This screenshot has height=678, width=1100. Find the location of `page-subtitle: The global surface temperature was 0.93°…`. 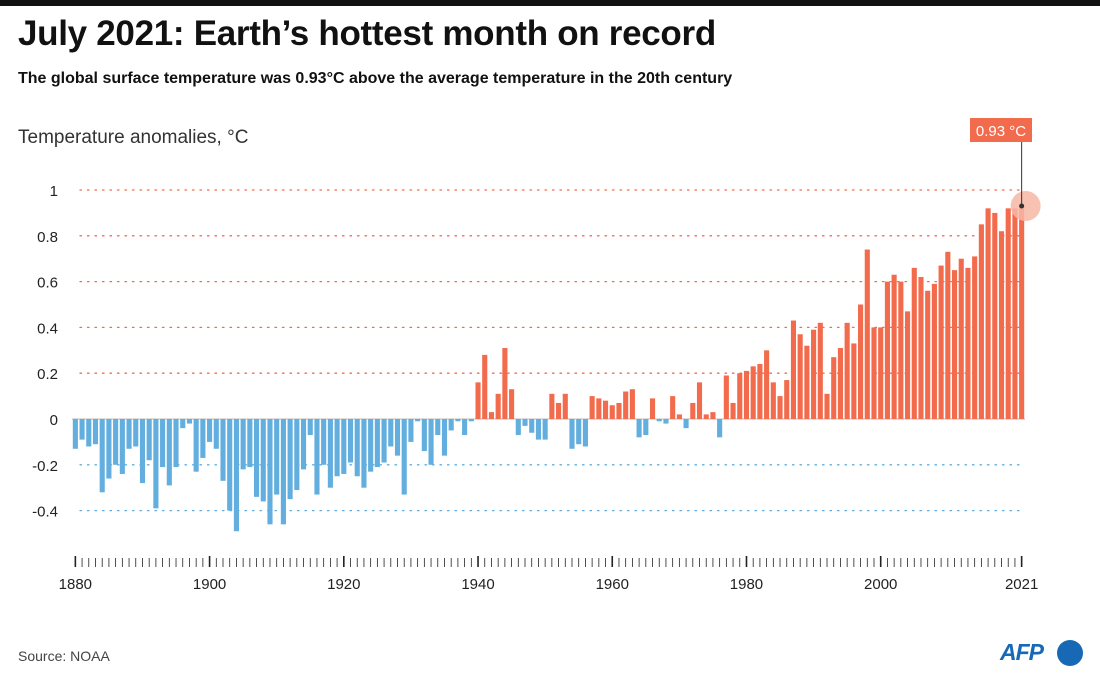

page-subtitle: The global surface temperature was 0.93°… is located at coordinates (375, 78).